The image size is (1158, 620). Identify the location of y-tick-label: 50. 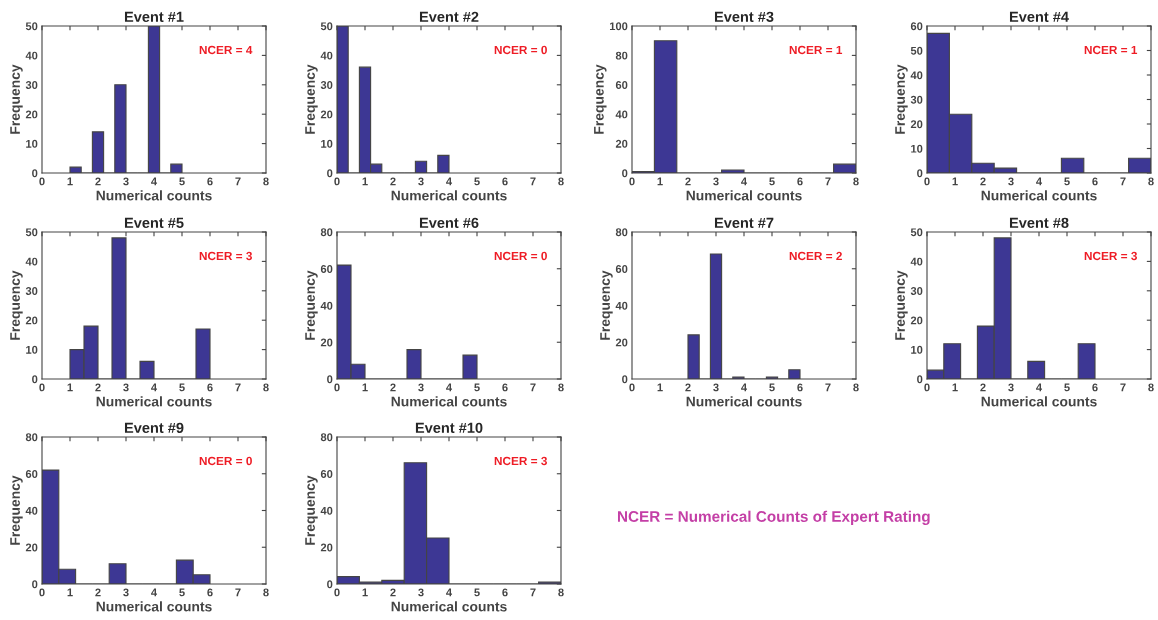
(916, 232).